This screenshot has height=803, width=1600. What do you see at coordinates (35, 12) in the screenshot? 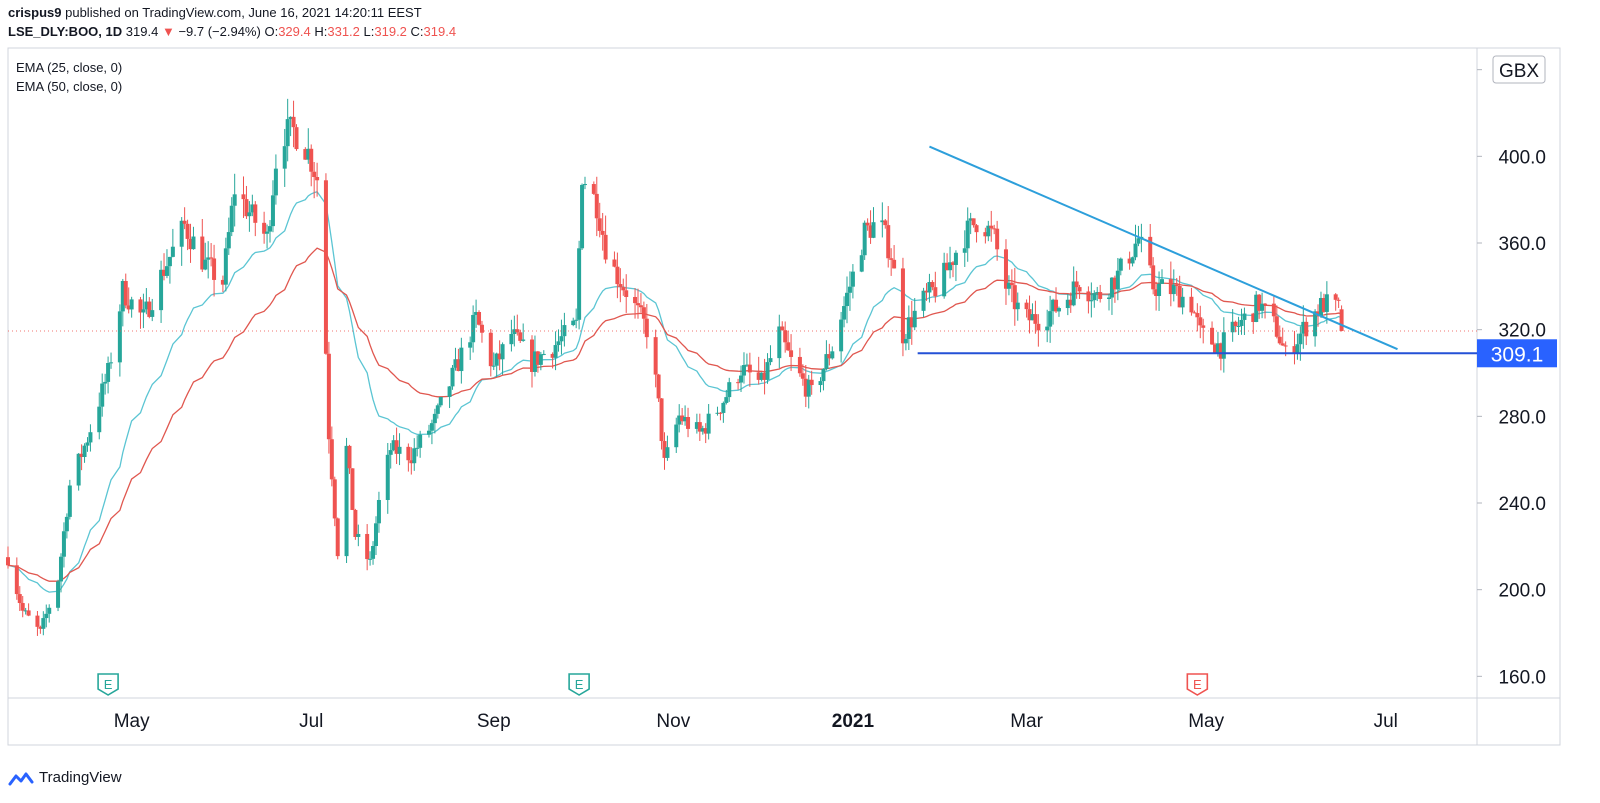
I see `author-name: crispus9` at bounding box center [35, 12].